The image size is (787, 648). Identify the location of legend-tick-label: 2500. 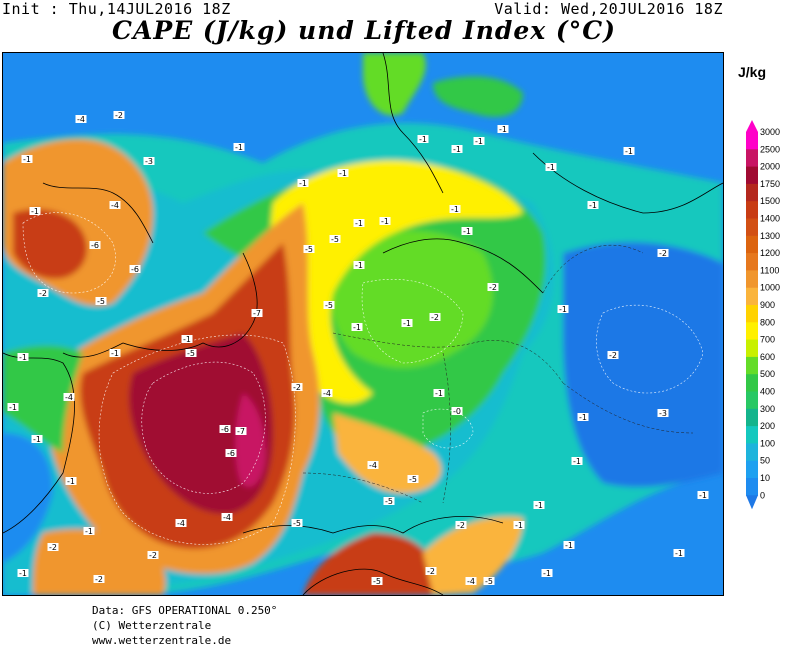
(770, 149).